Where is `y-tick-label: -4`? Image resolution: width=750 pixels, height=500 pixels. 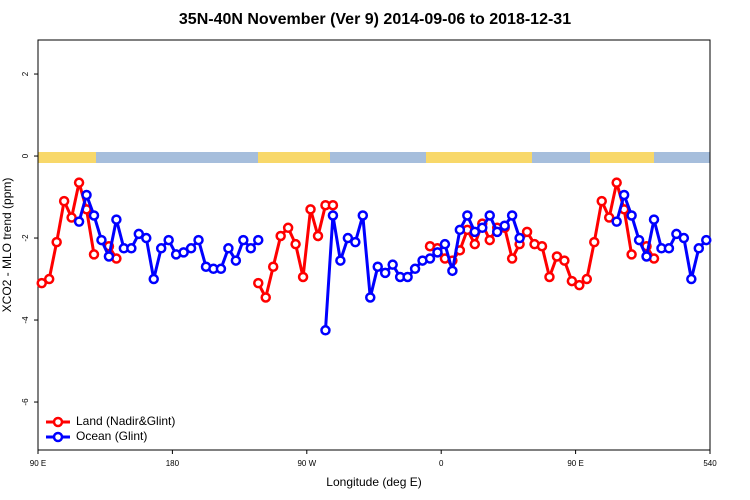
y-tick-label: -4 is located at coordinates (25, 320).